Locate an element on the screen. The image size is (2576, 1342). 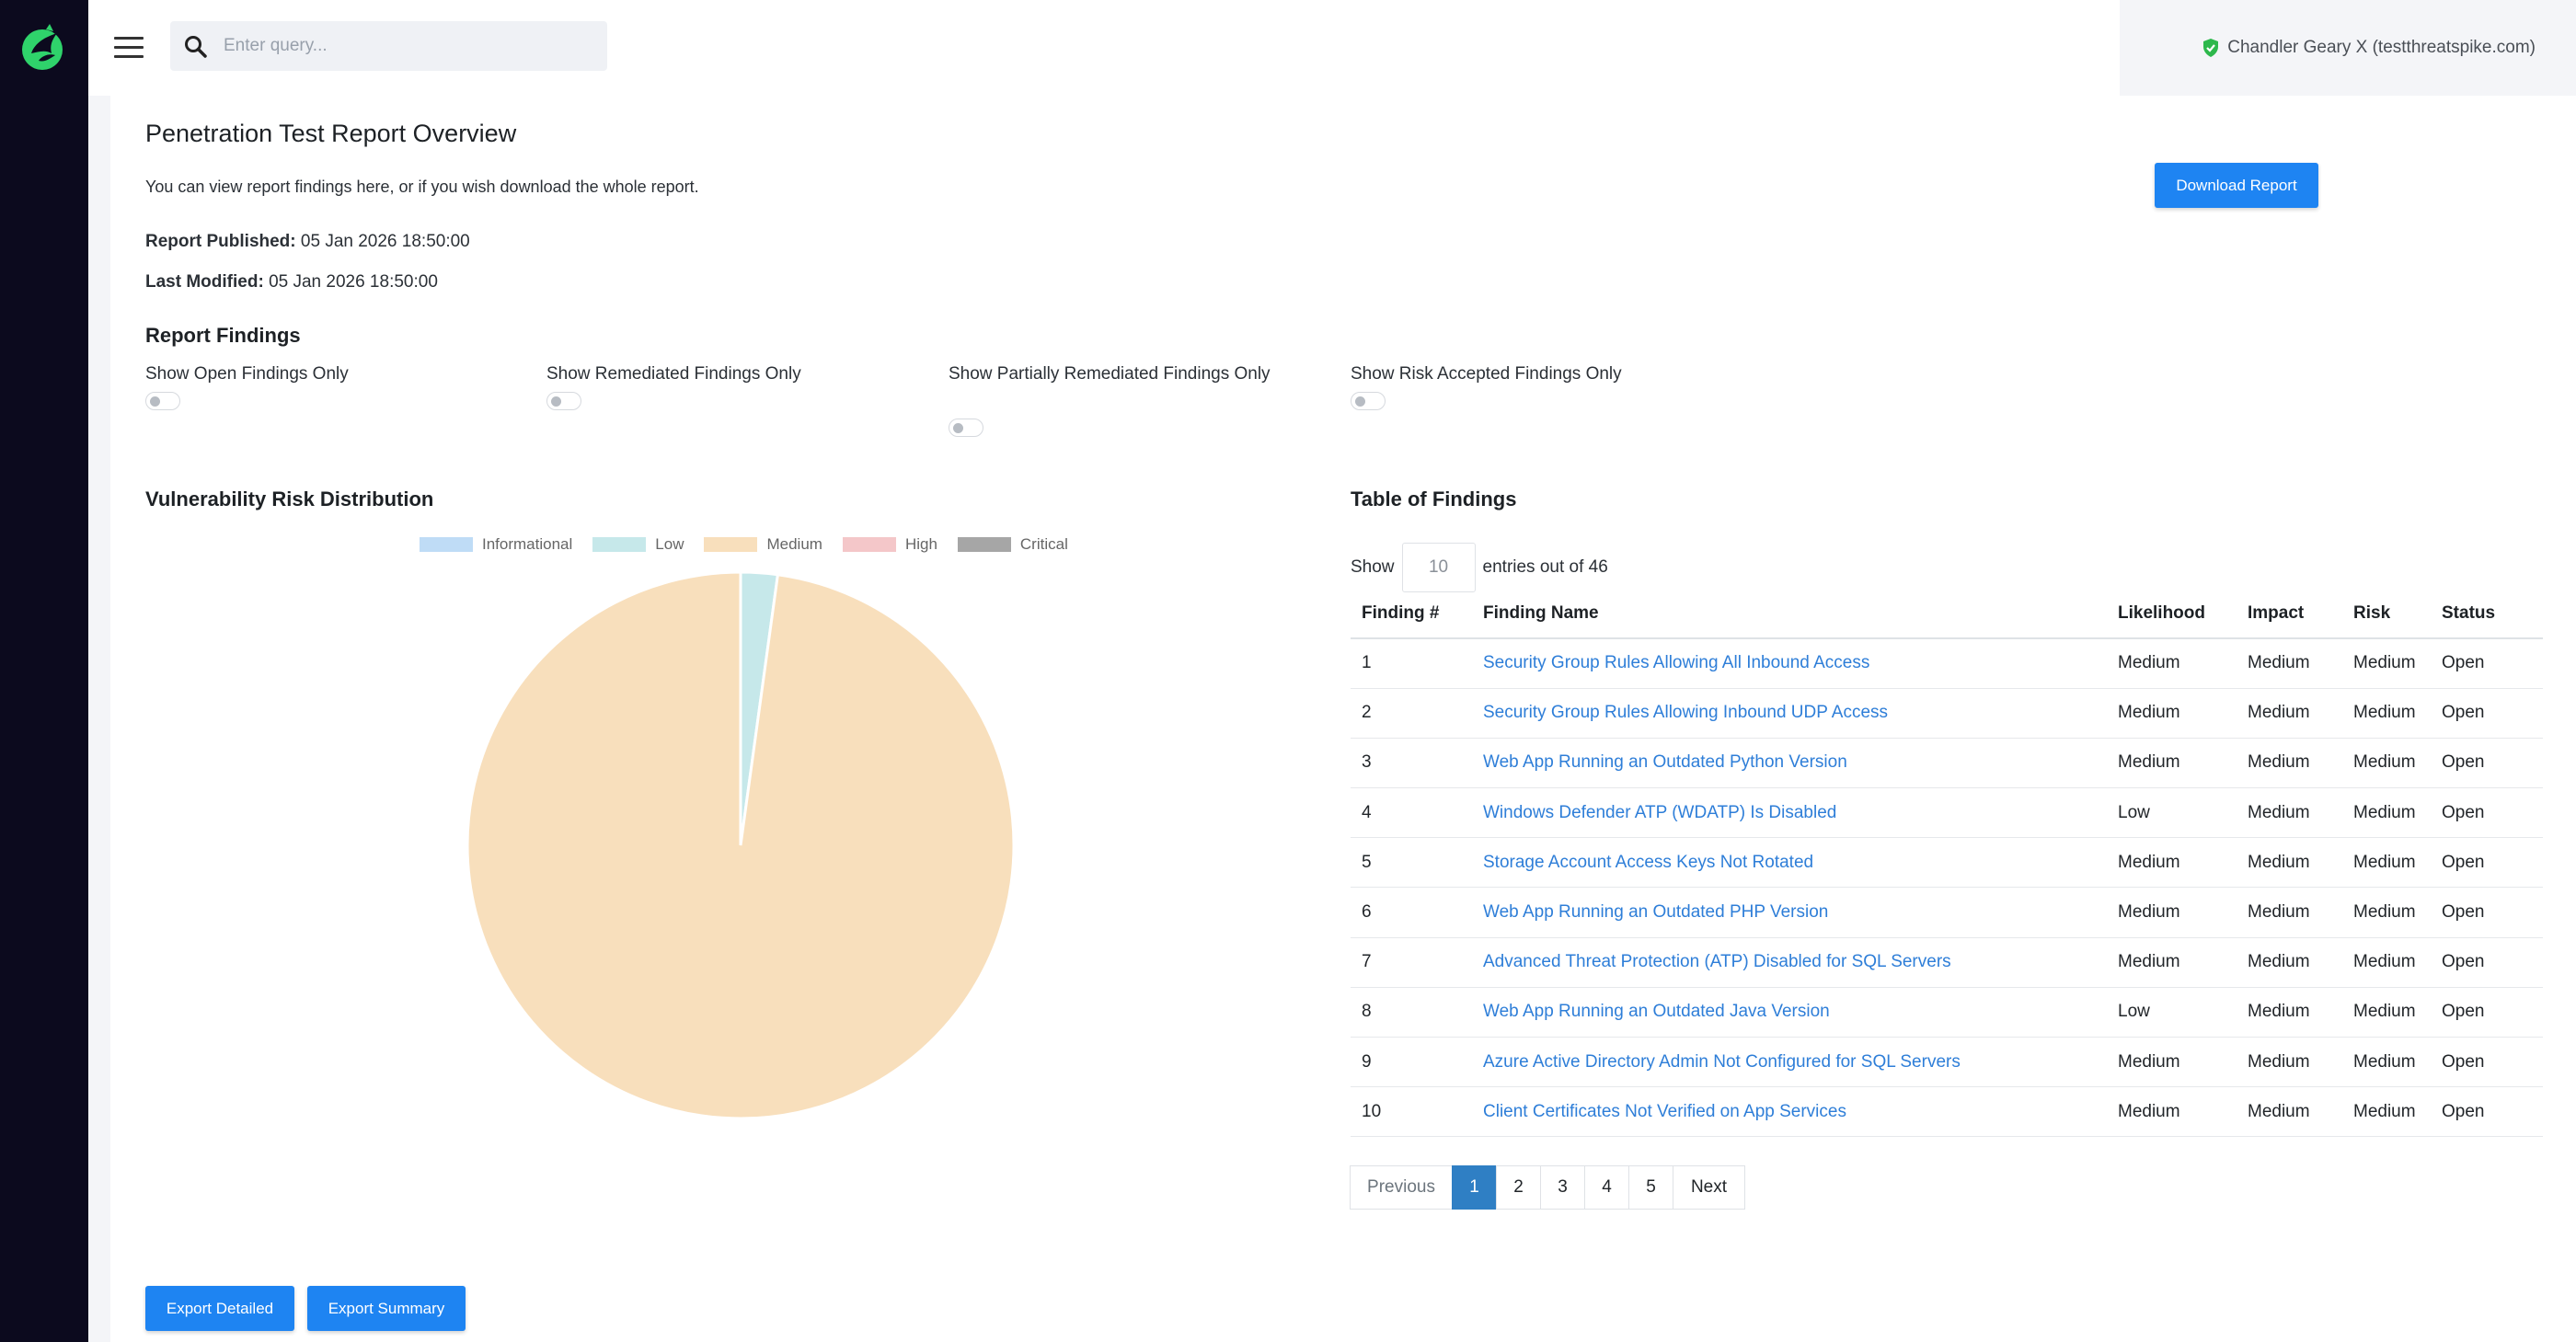
cell-num: 1 is located at coordinates (1411, 663).